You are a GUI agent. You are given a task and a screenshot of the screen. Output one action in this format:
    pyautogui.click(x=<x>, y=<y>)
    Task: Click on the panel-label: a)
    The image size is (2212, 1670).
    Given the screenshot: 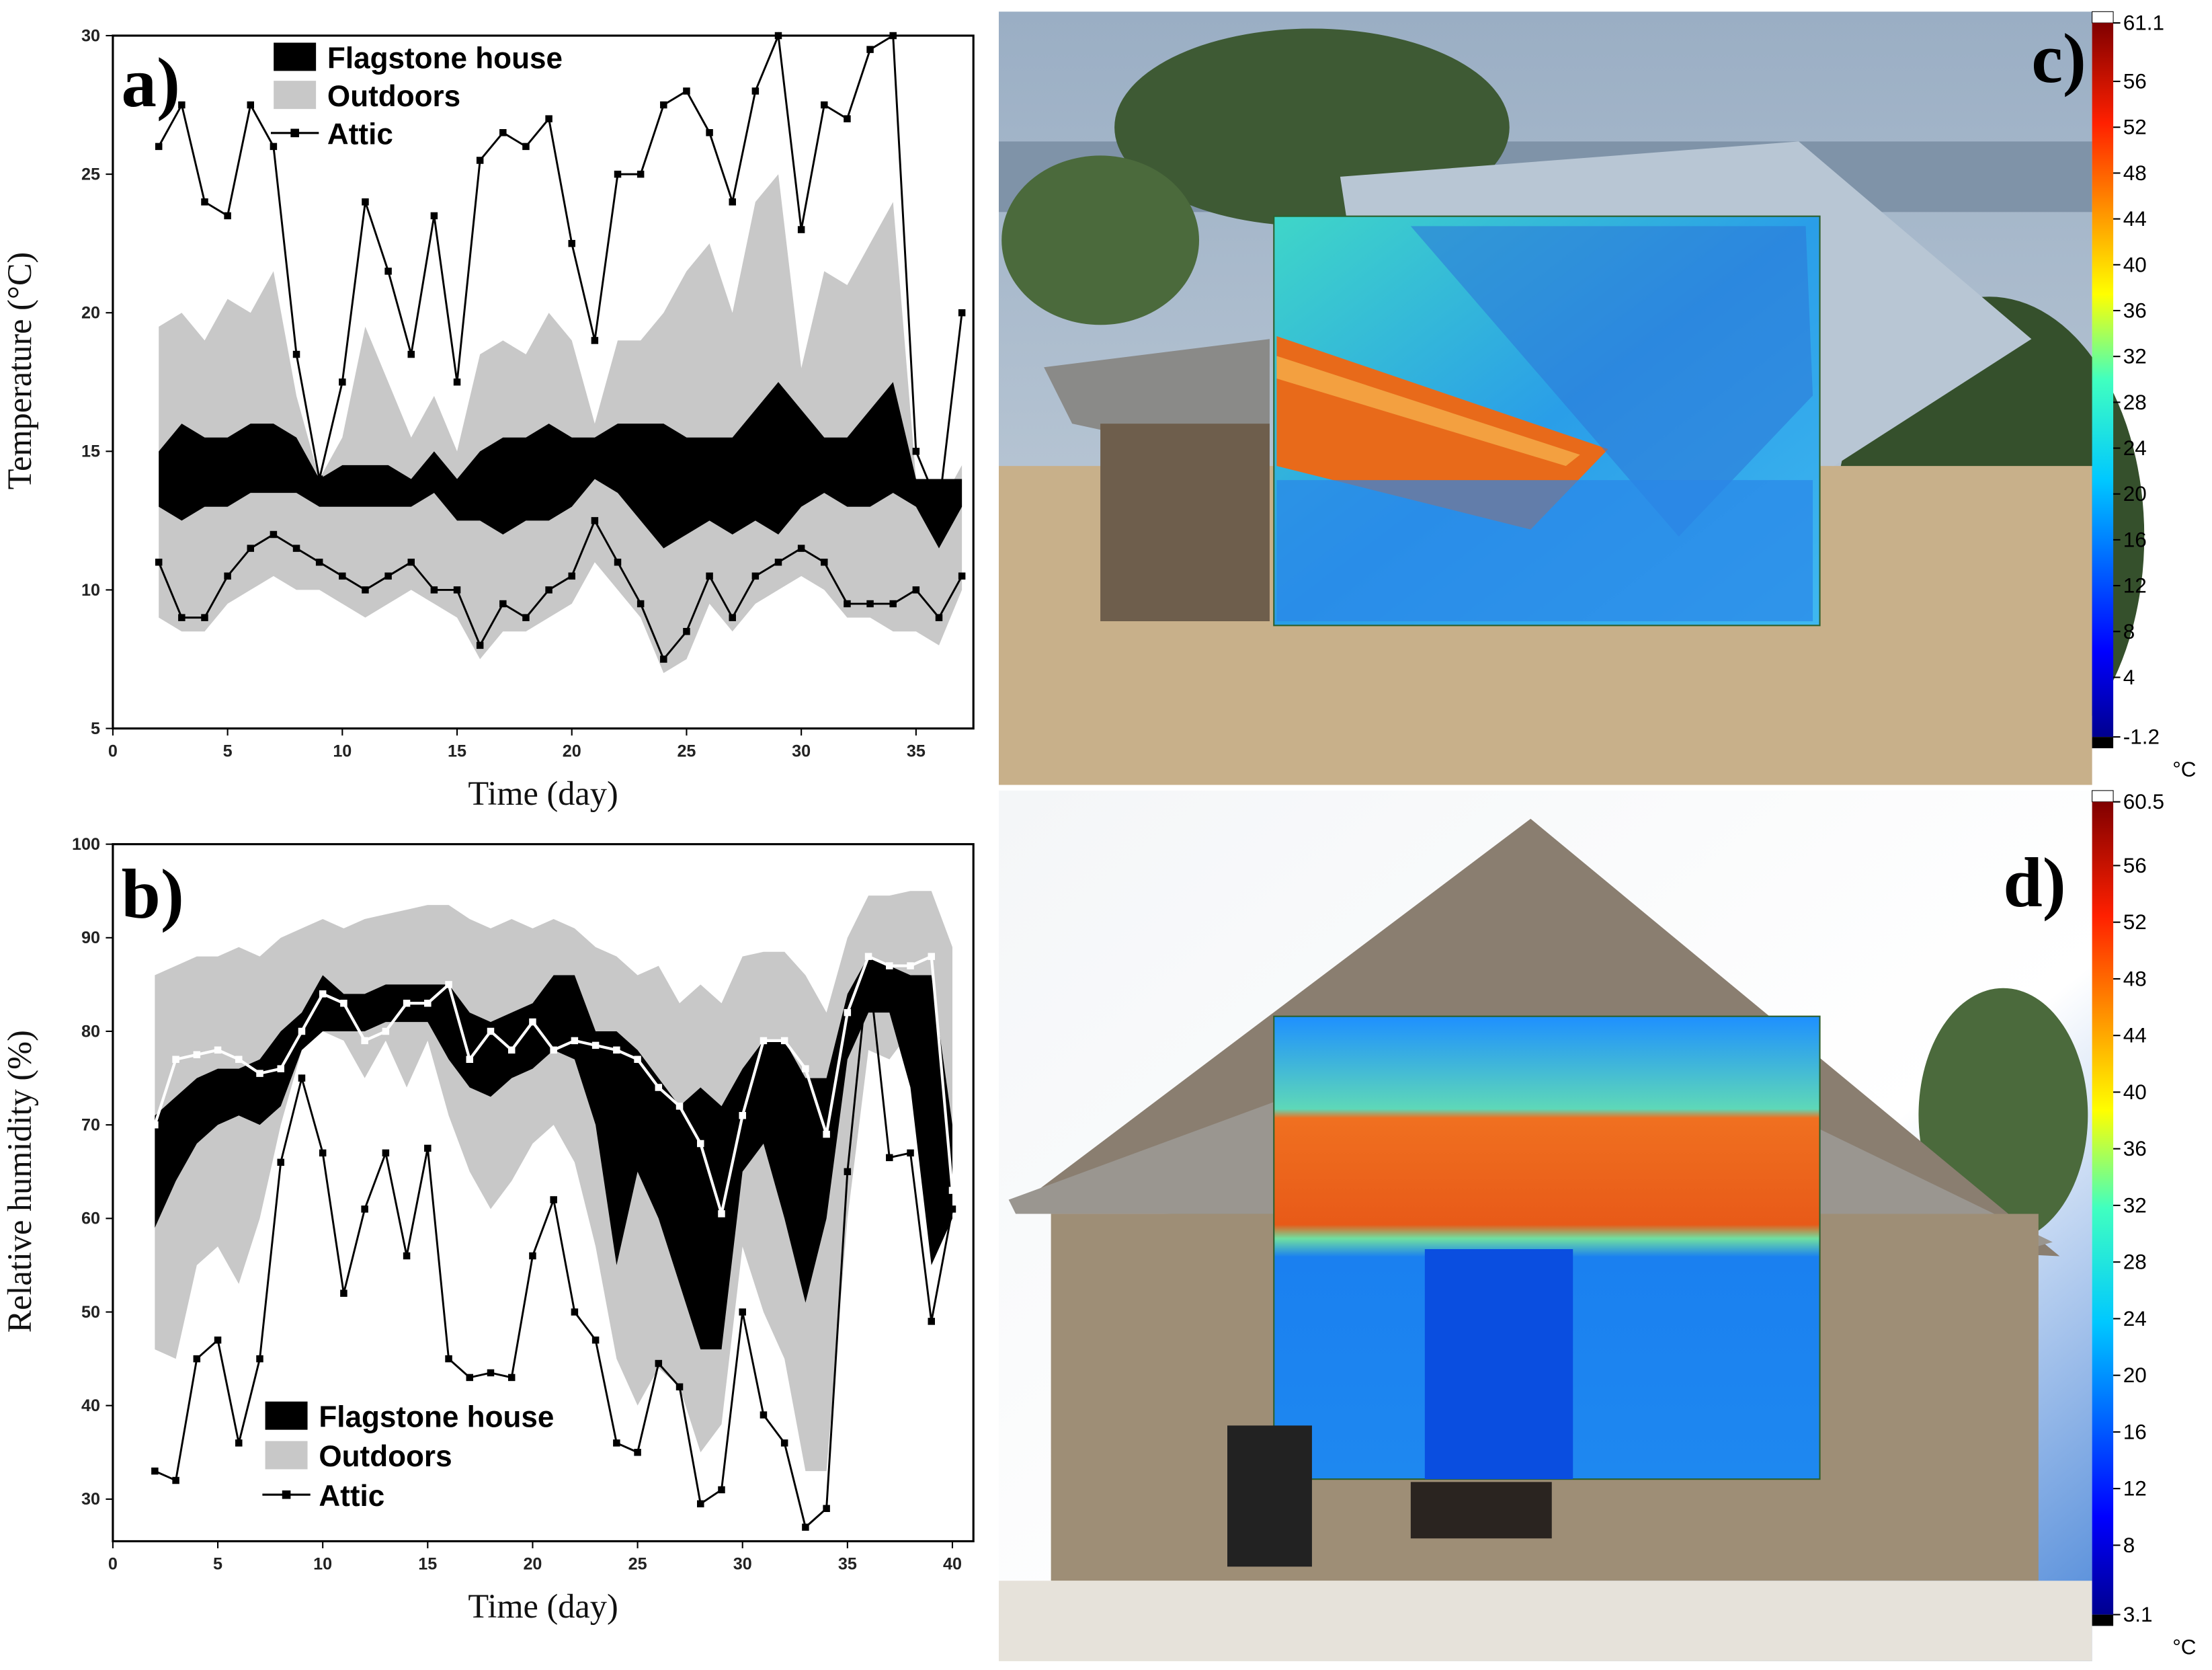 What is the action you would take?
    pyautogui.click(x=151, y=82)
    